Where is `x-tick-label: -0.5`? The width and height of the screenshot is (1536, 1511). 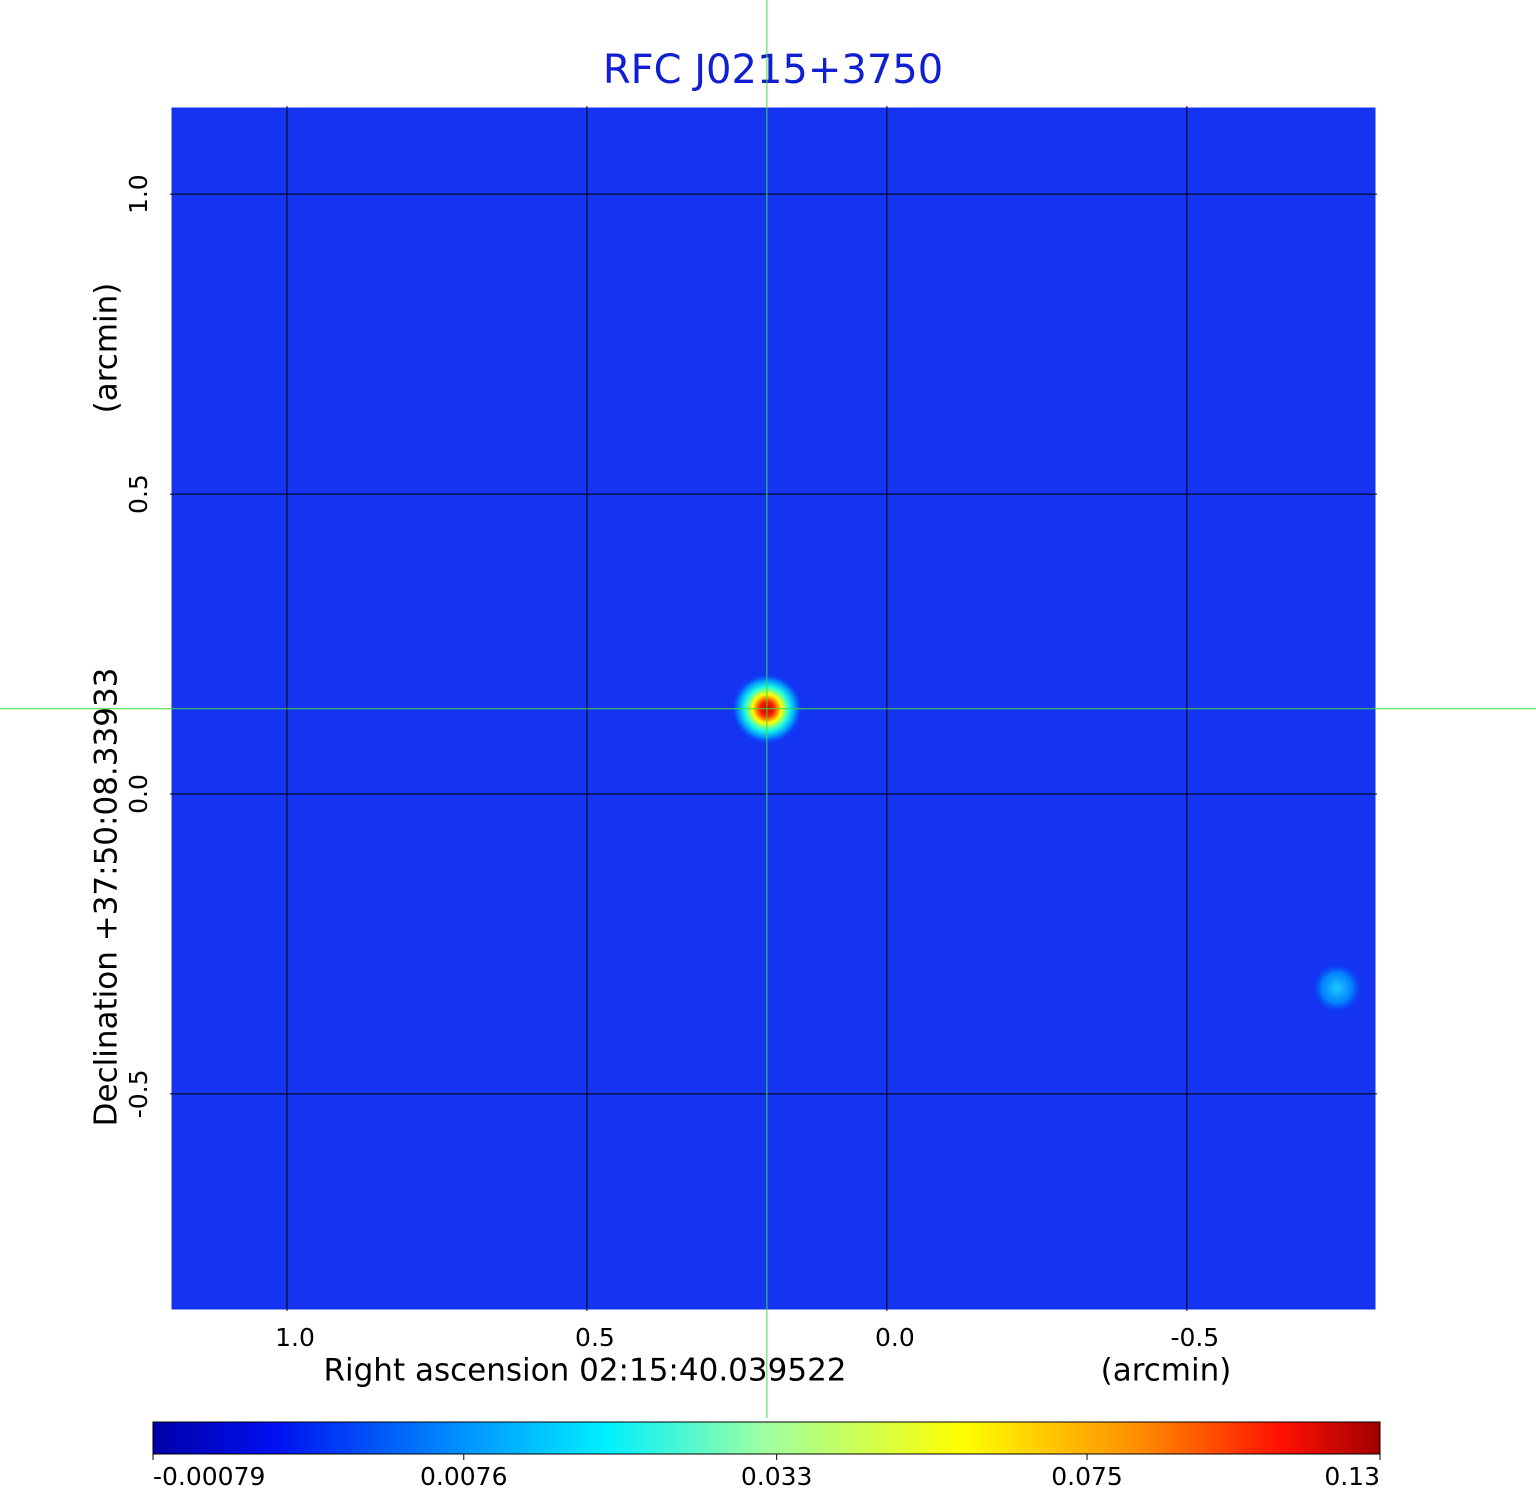 x-tick-label: -0.5 is located at coordinates (1194, 1337).